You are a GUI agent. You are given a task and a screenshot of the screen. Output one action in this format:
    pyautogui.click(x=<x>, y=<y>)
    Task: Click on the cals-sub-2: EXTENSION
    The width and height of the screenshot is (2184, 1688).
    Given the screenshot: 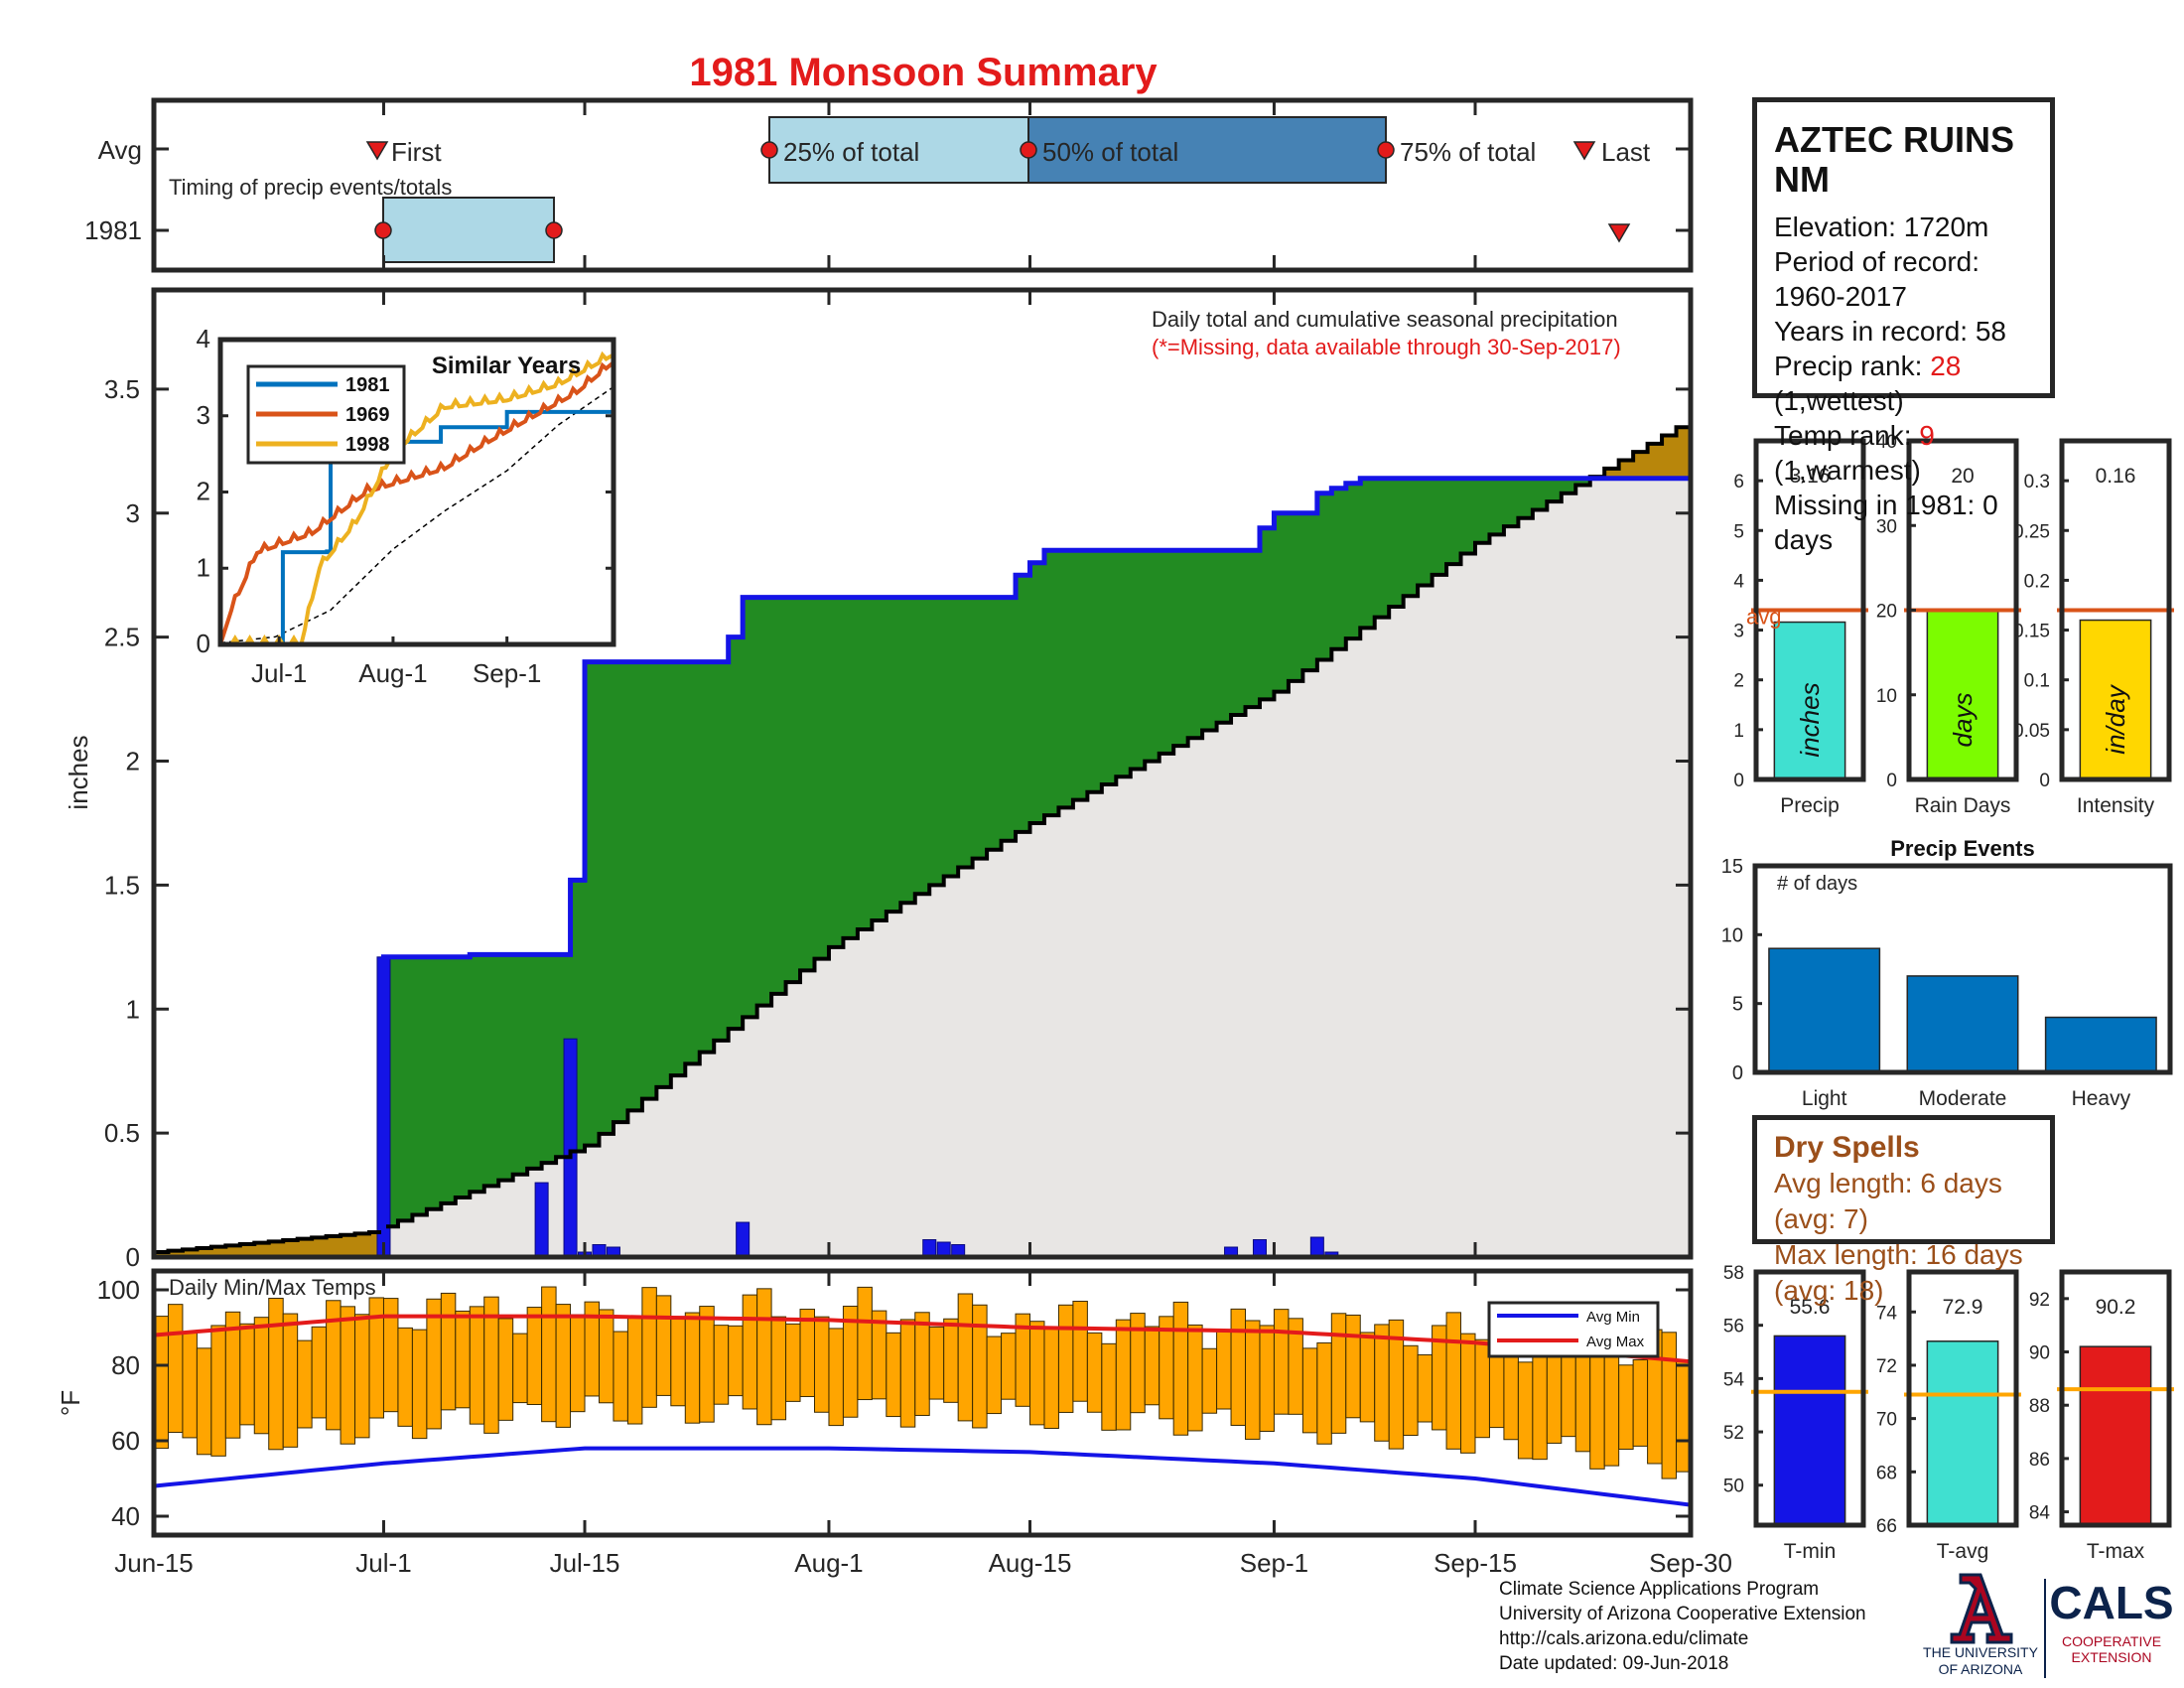 What is the action you would take?
    pyautogui.click(x=2112, y=1657)
    